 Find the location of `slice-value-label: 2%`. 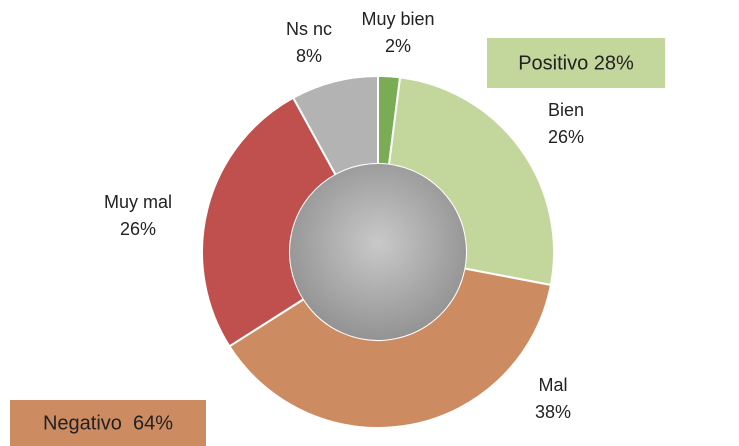

slice-value-label: 2% is located at coordinates (398, 46).